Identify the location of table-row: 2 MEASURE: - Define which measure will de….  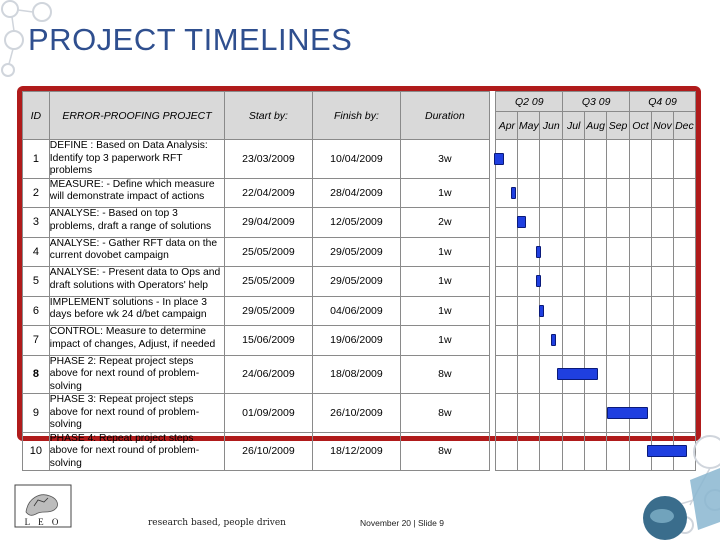
(359, 192).